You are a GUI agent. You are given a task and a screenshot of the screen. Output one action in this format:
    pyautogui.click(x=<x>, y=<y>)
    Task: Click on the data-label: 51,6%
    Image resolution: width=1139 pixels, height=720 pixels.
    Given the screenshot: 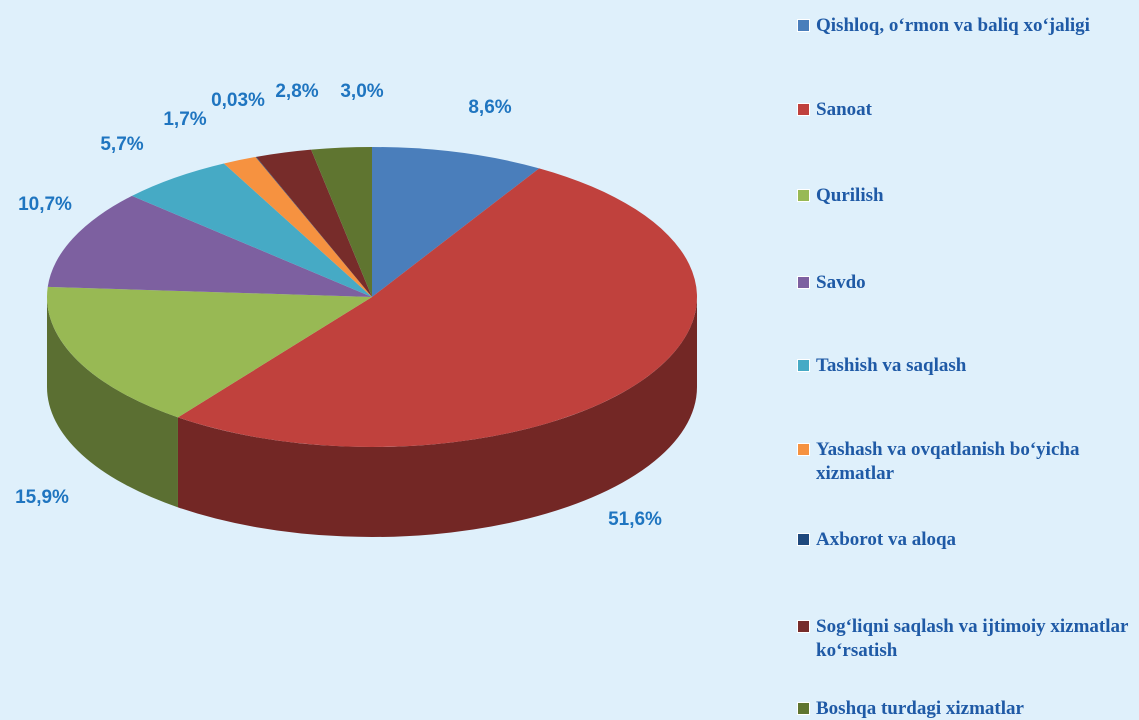 What is the action you would take?
    pyautogui.click(x=635, y=519)
    